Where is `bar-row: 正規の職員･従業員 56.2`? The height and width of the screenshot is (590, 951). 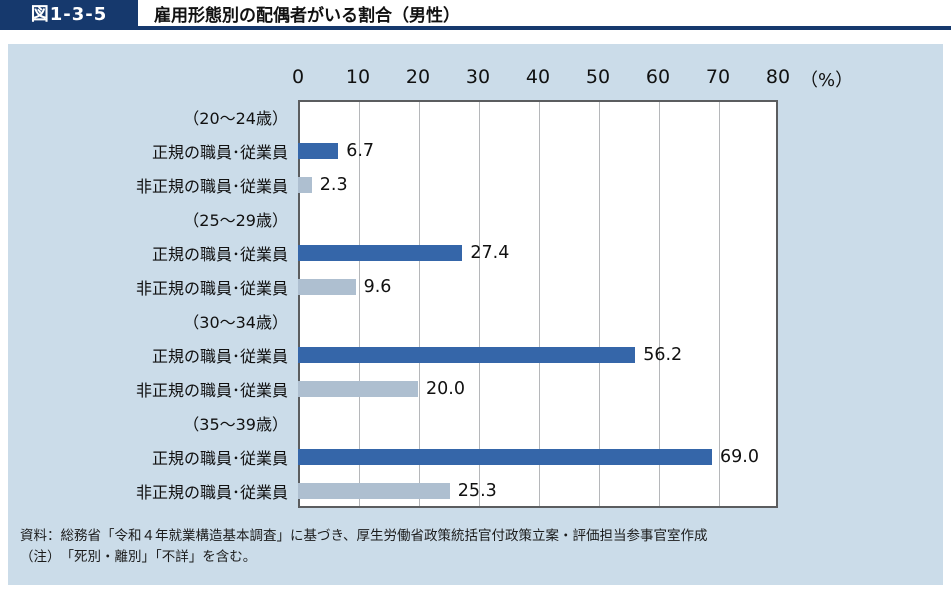 bar-row: 正規の職員･従業員 56.2 is located at coordinates (475, 355).